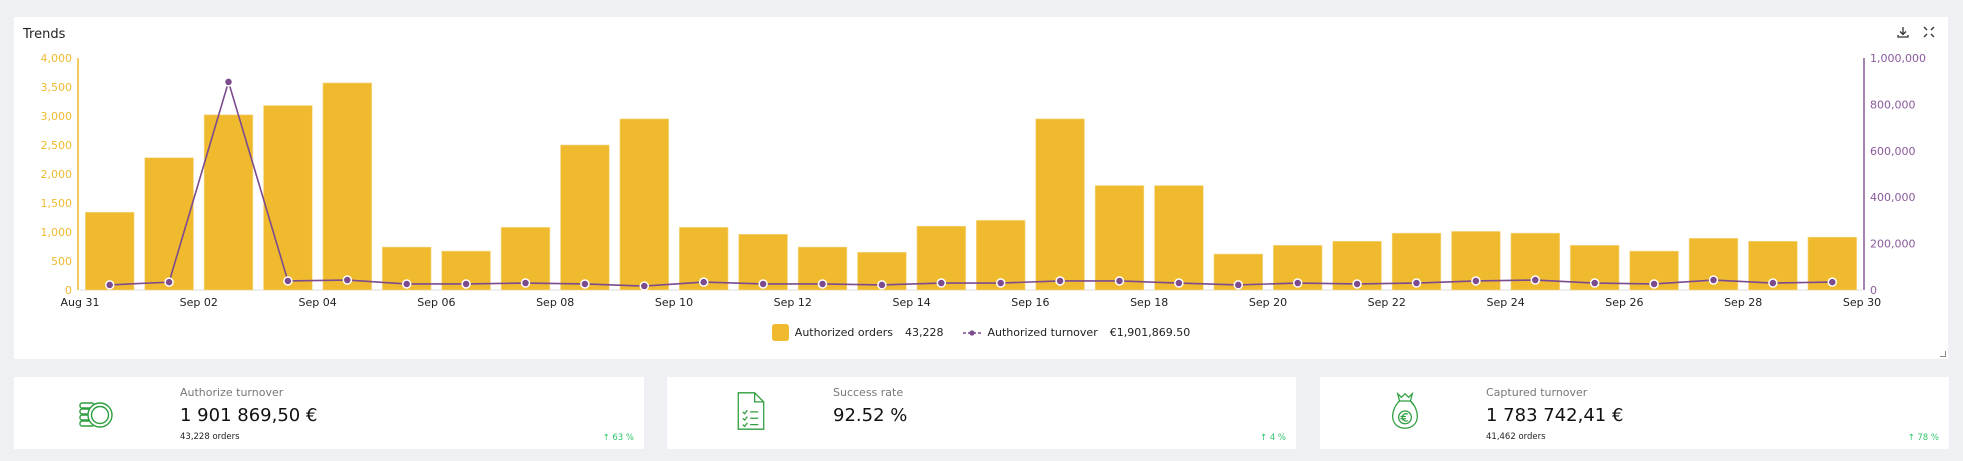 This screenshot has height=461, width=1963. I want to click on x-tick-label: Sep 12, so click(793, 302).